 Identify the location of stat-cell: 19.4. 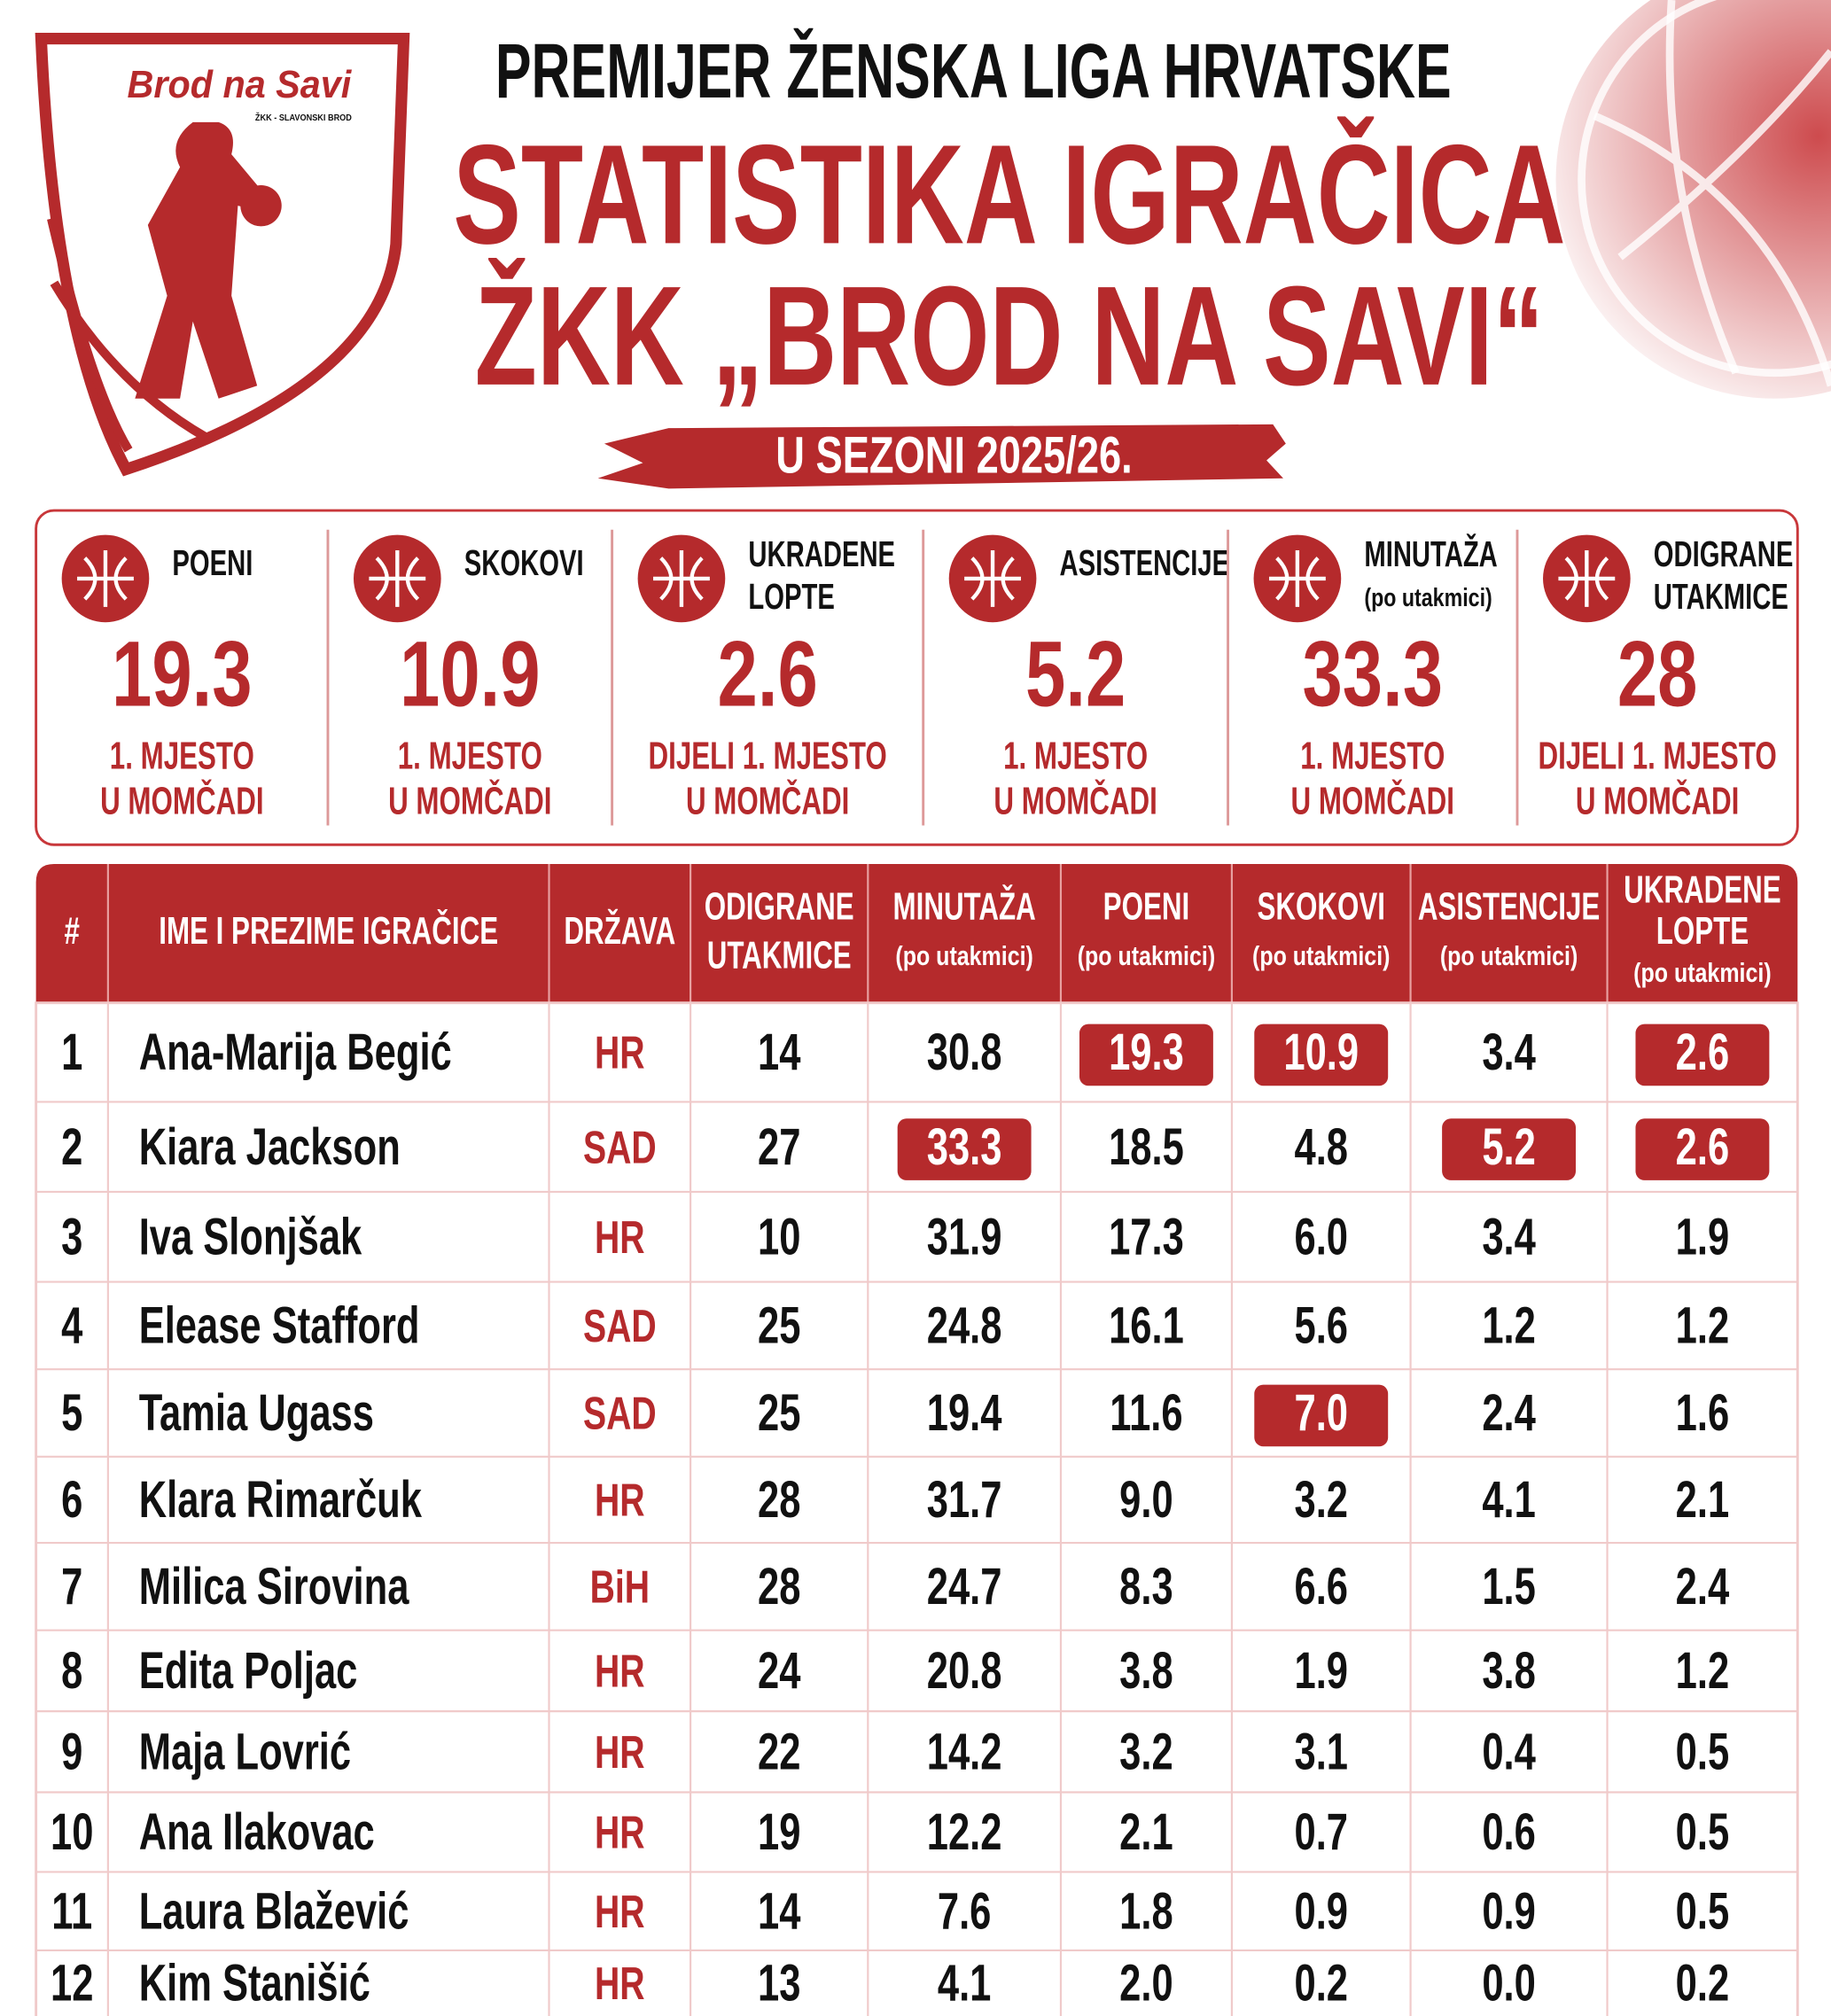
(964, 1413).